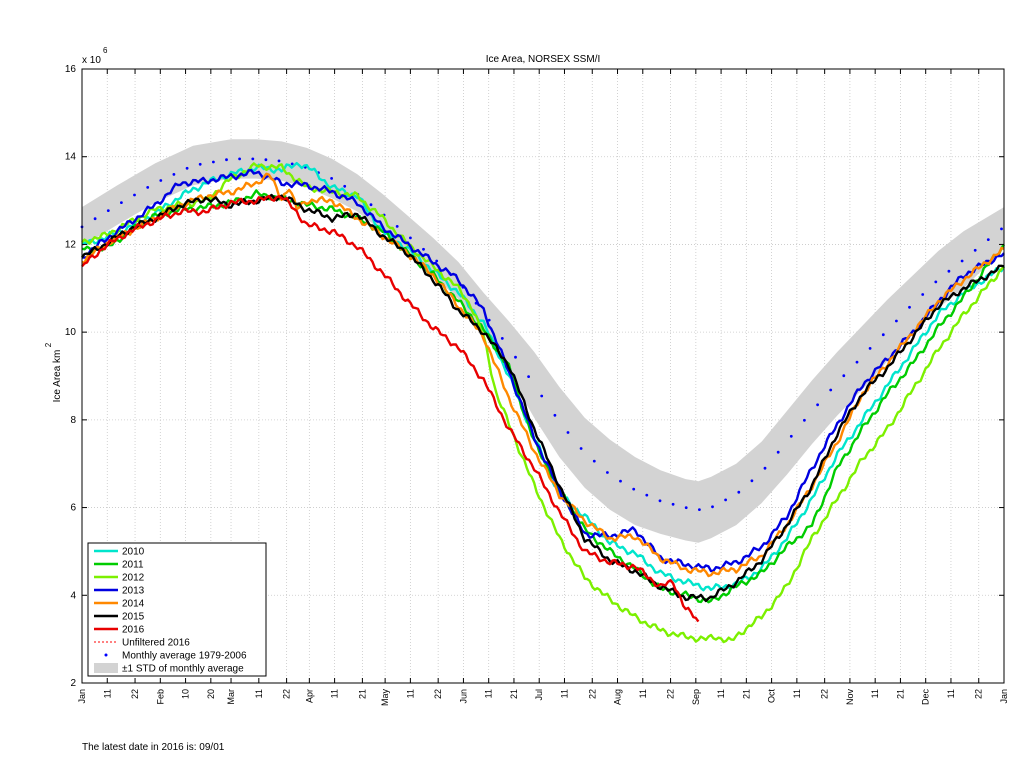 This screenshot has width=1024, height=768. I want to click on x-tick-label-group: Aug, so click(618, 697).